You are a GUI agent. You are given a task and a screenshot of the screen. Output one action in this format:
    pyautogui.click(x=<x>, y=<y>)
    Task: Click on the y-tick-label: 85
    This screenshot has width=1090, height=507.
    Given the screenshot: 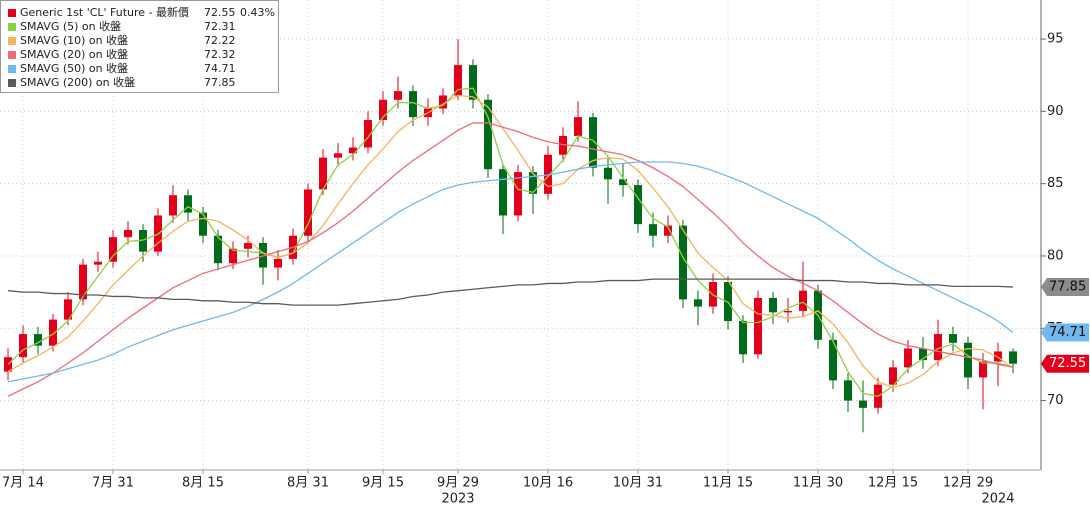 What is the action you would take?
    pyautogui.click(x=1055, y=183)
    